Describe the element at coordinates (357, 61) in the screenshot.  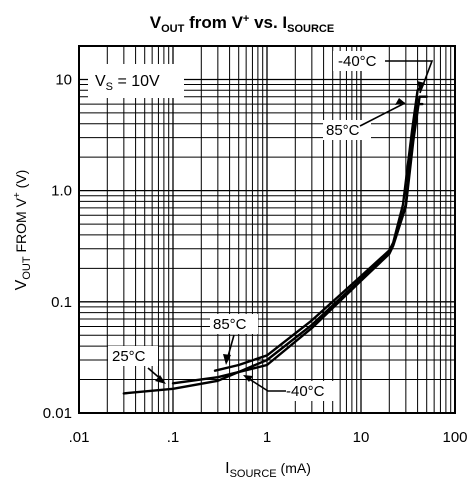
I see `label-minus40-top: -40°C` at that location.